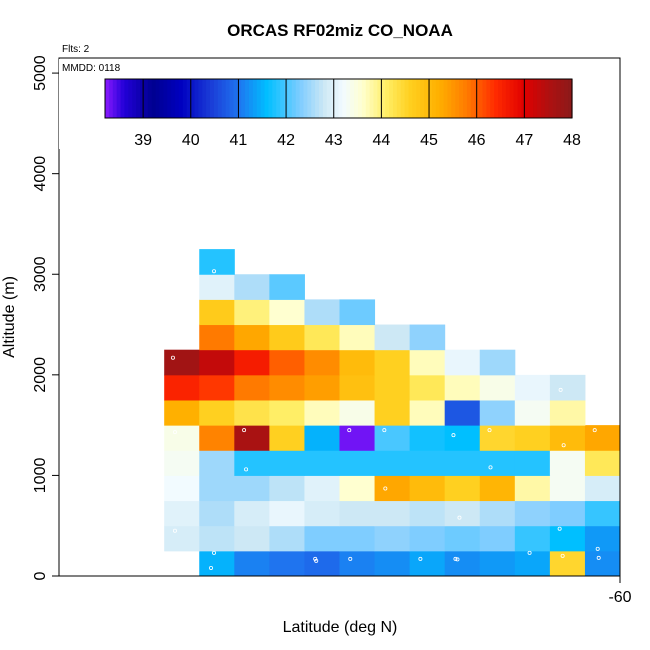 This screenshot has width=650, height=650. I want to click on annotation-flights: Flts: 2, so click(76, 49).